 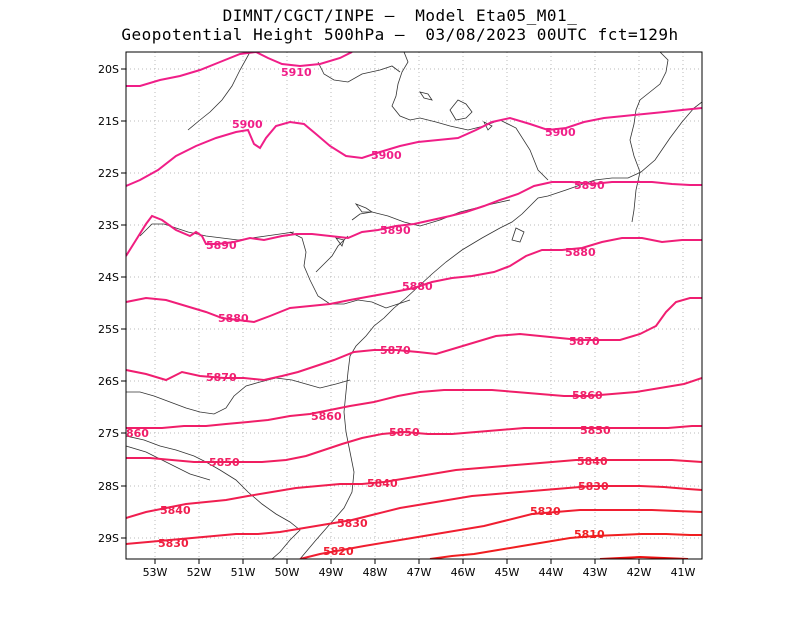 What do you see at coordinates (199, 572) in the screenshot?
I see `x-tick-label: 52W` at bounding box center [199, 572].